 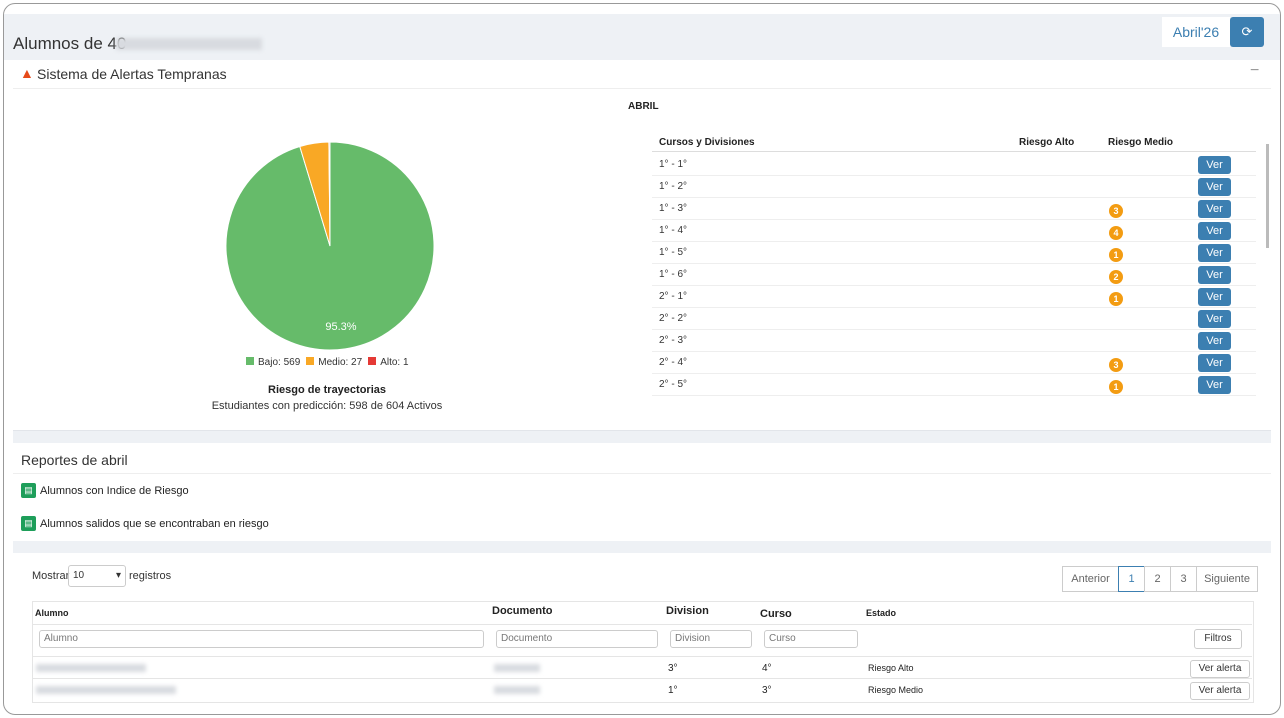 I want to click on filter-input: Division, so click(x=711, y=639).